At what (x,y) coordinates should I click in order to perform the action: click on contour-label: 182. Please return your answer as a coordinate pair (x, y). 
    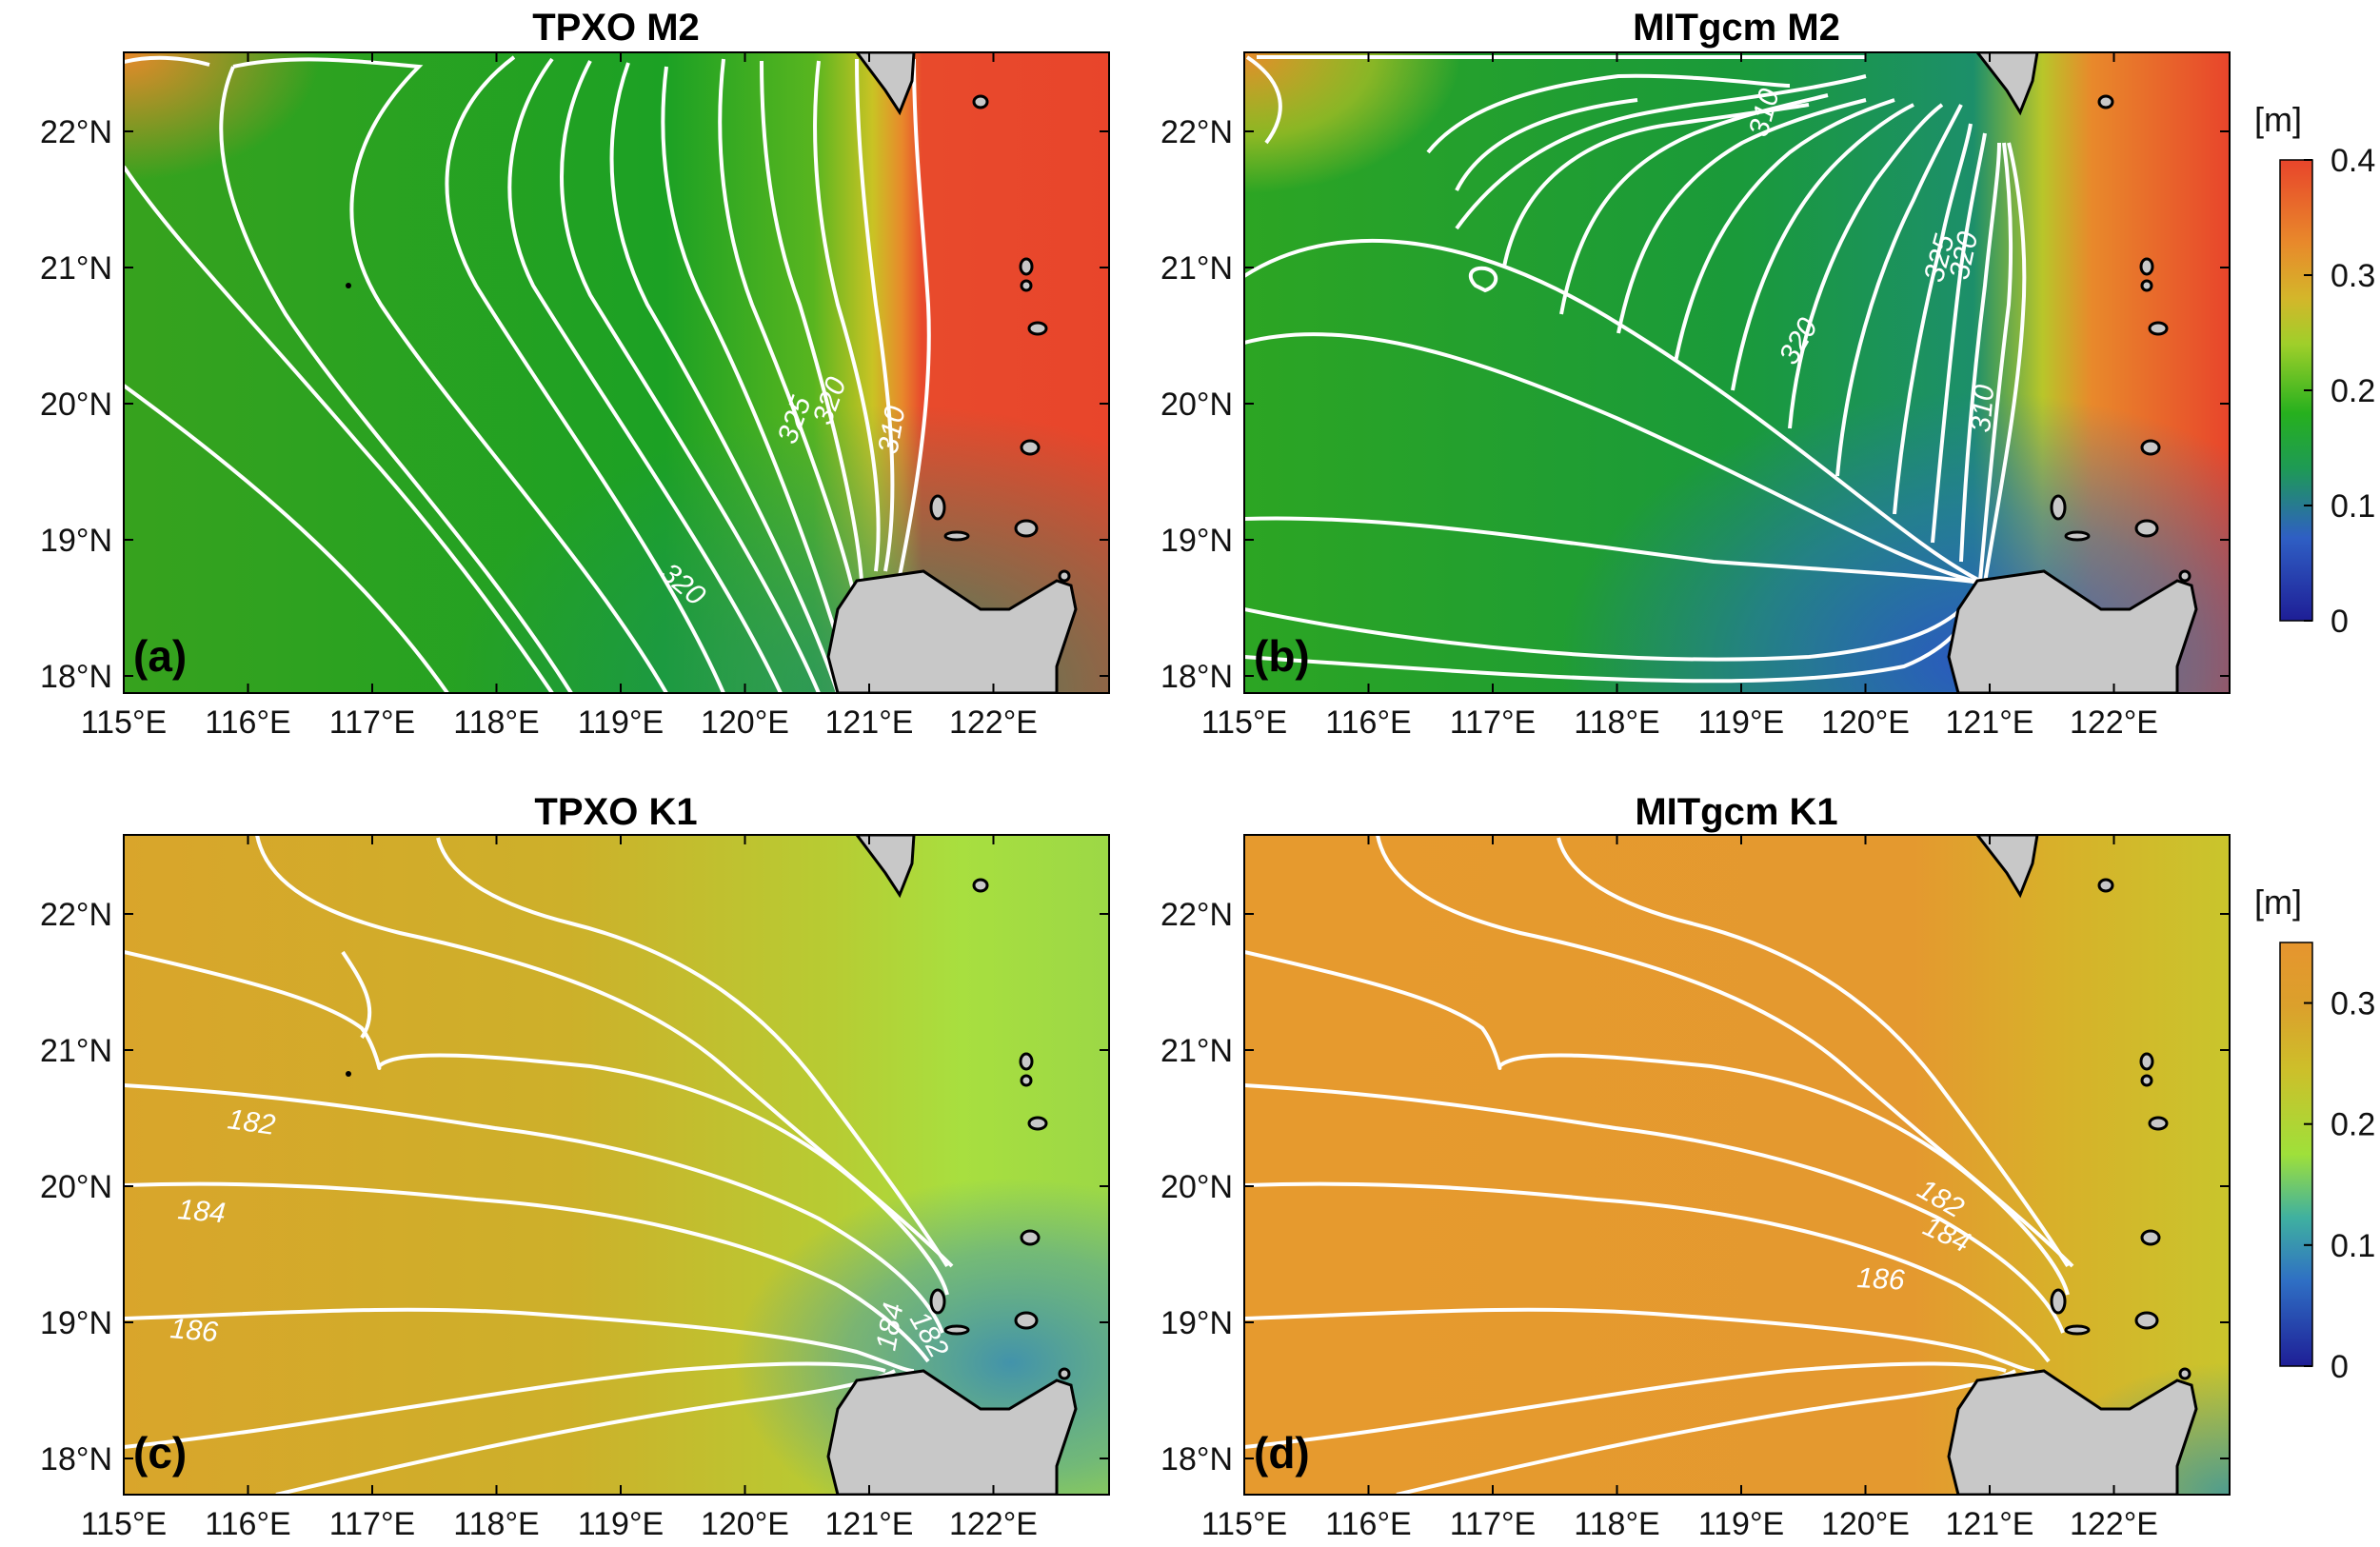
    Looking at the image, I should click on (251, 1122).